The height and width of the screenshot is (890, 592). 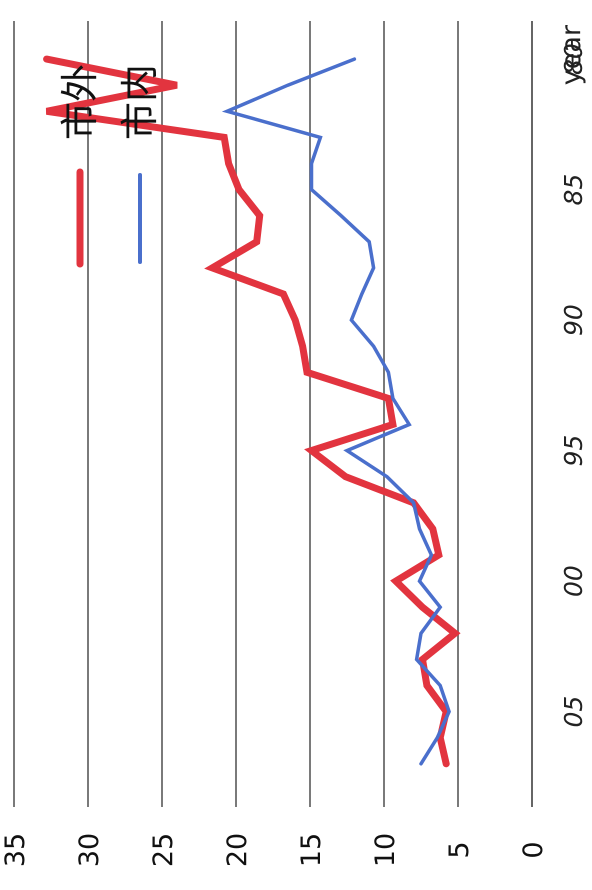 I want to click on y-tick-label: 15, so click(x=311, y=850).